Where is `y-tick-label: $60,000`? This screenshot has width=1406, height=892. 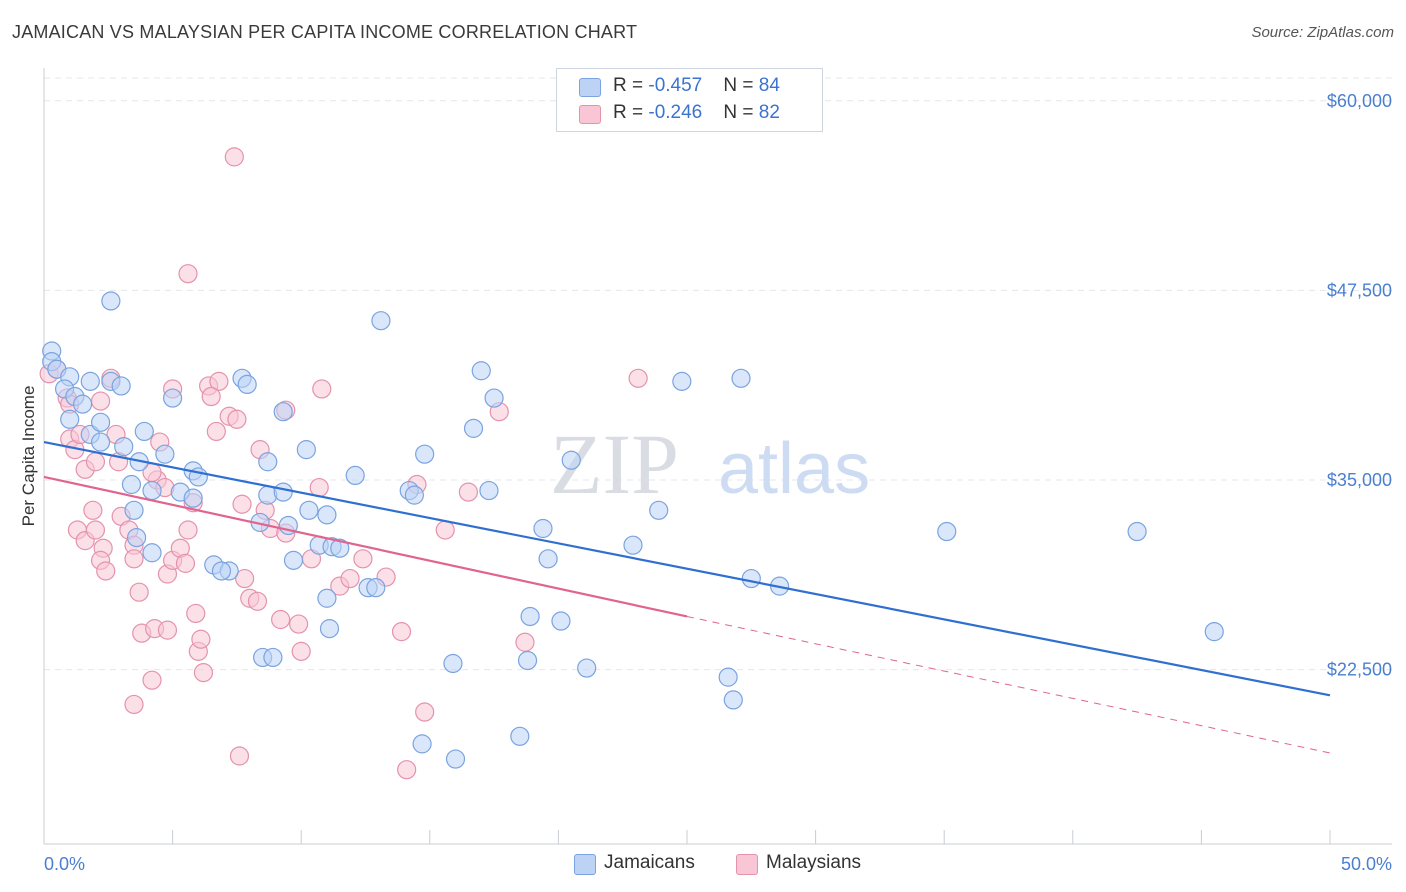
y-tick-label: $60,000 is located at coordinates (1359, 101).